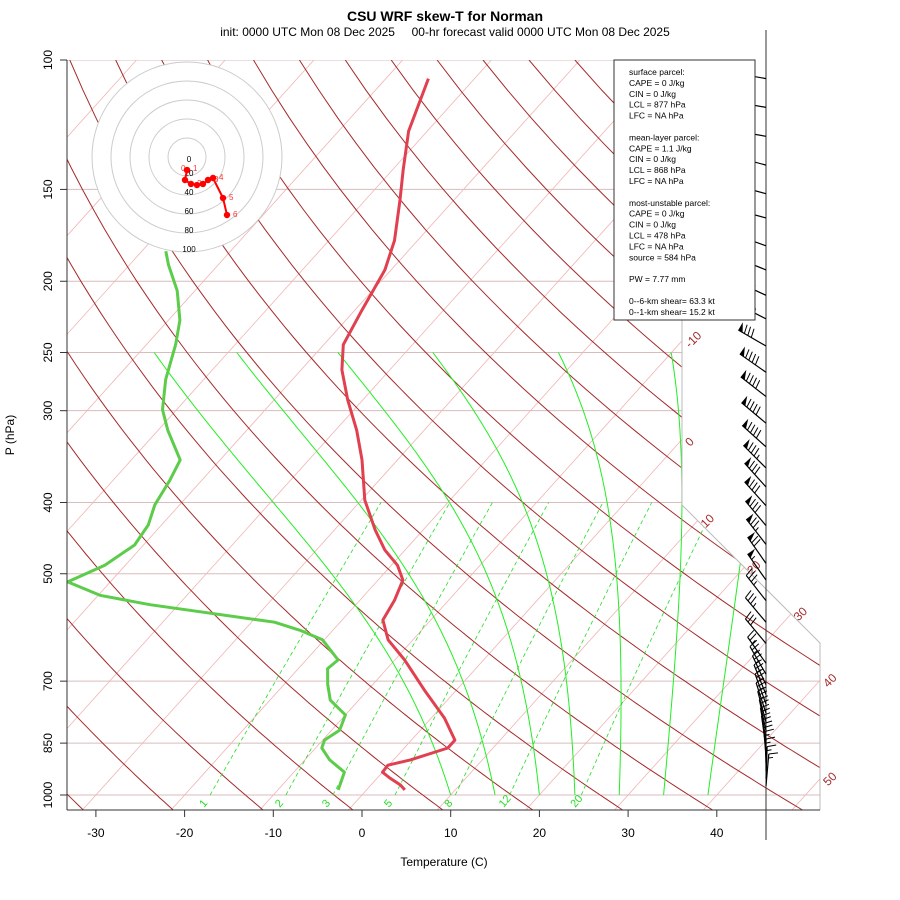 The width and height of the screenshot is (900, 900). Describe the element at coordinates (48, 352) in the screenshot. I see `y-tick-label: 250` at that location.